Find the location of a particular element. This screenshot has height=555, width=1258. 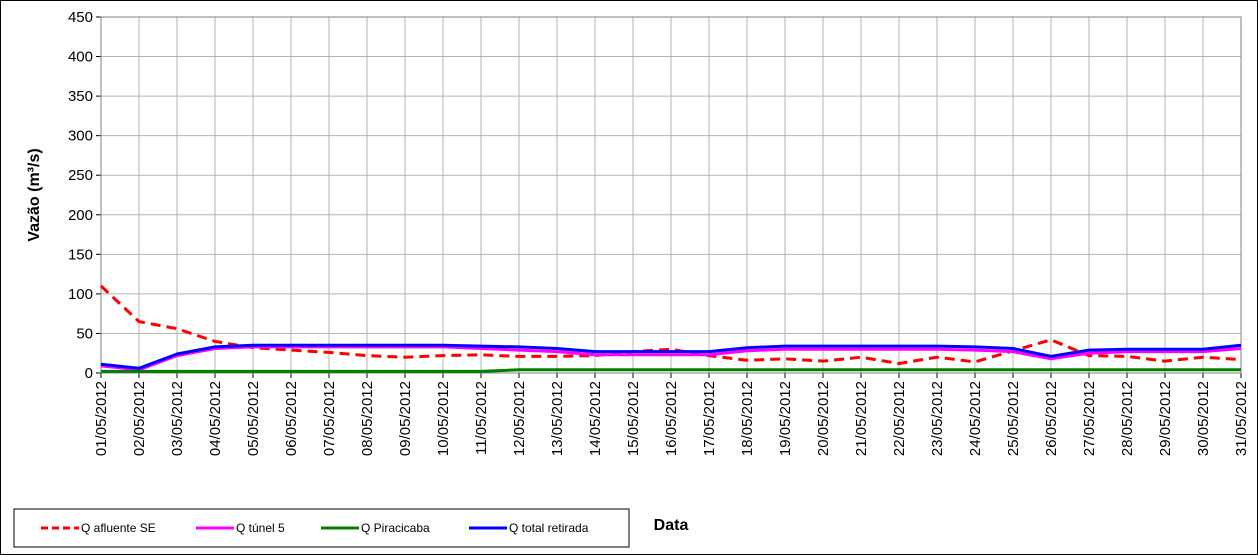

y-tick-label: 300 is located at coordinates (80, 136).